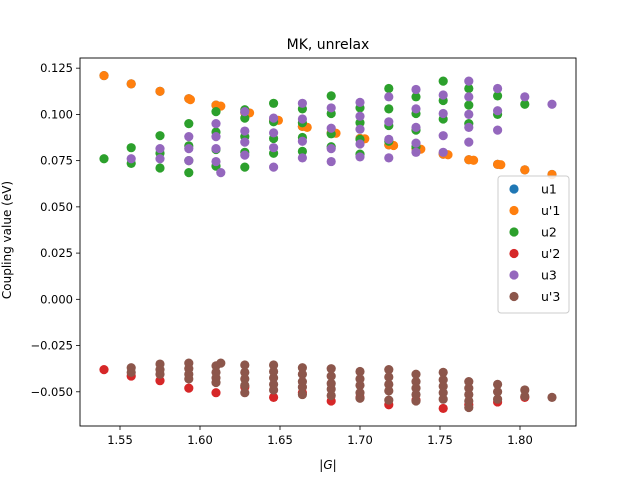 The height and width of the screenshot is (480, 640). I want to click on point-u'3-41, so click(389, 384).